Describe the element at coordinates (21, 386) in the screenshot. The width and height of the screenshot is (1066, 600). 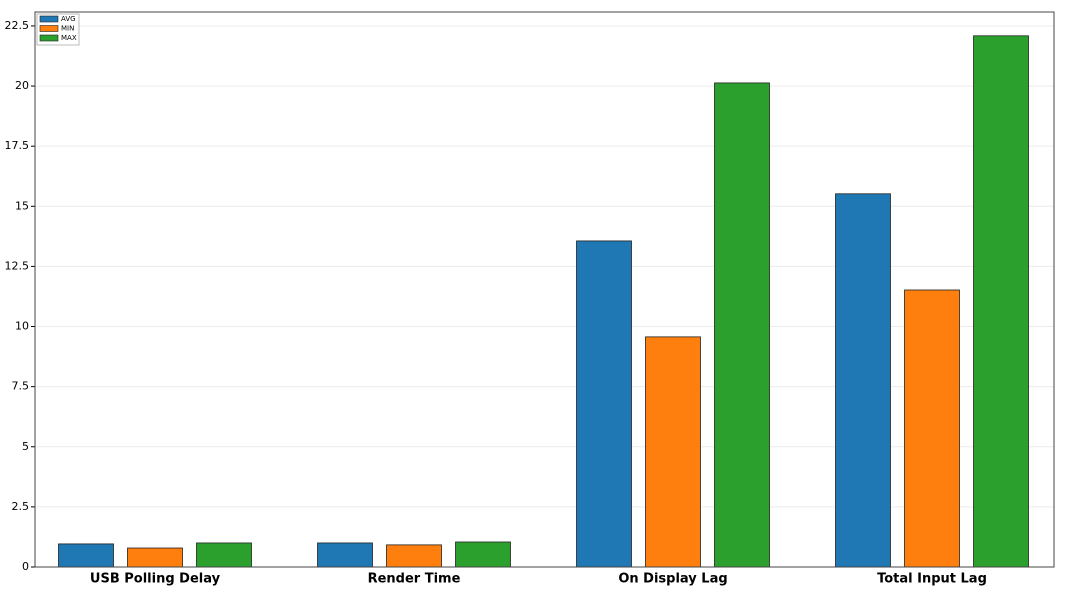
I see `y-tick-label: 7.5` at that location.